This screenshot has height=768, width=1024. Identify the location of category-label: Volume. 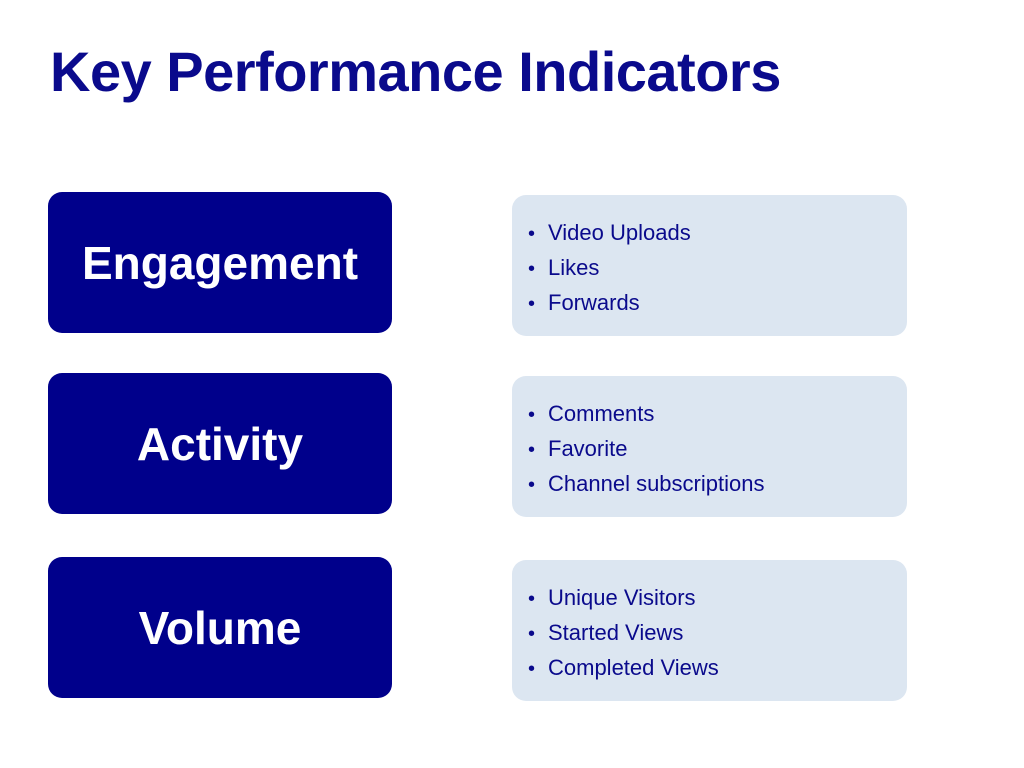
(220, 627).